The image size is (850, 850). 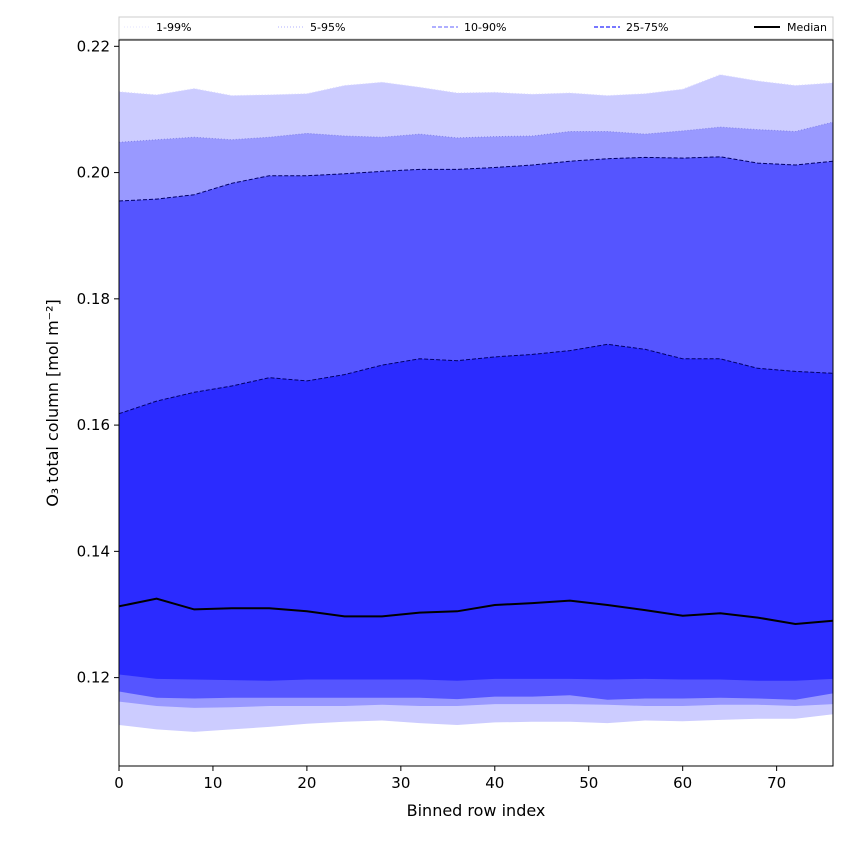 I want to click on x-tick-label: 40, so click(x=494, y=783).